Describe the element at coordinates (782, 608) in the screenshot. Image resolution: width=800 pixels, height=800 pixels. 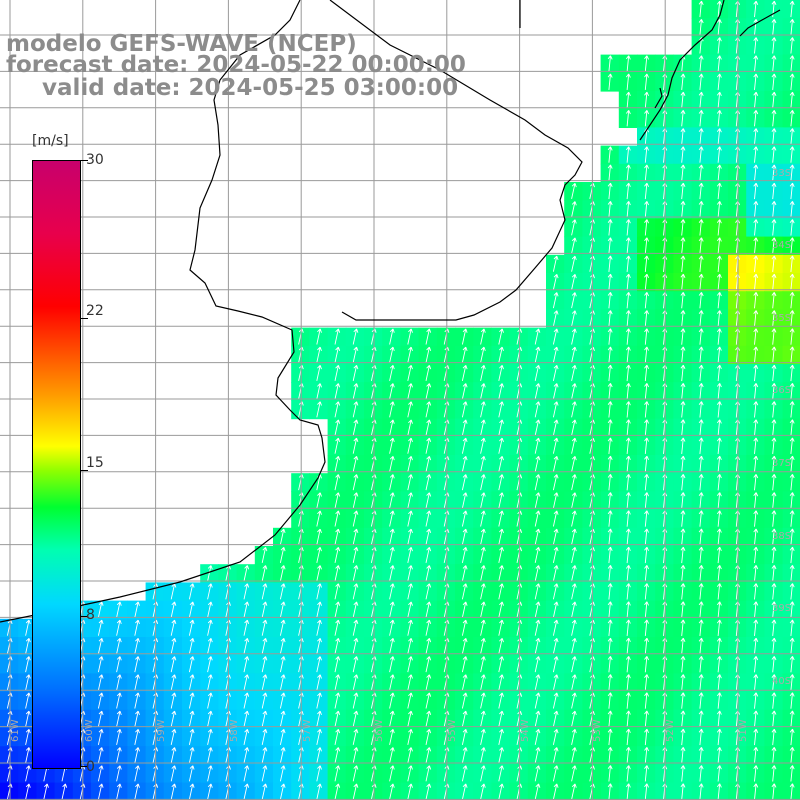
I see `lat-label: 39S` at that location.